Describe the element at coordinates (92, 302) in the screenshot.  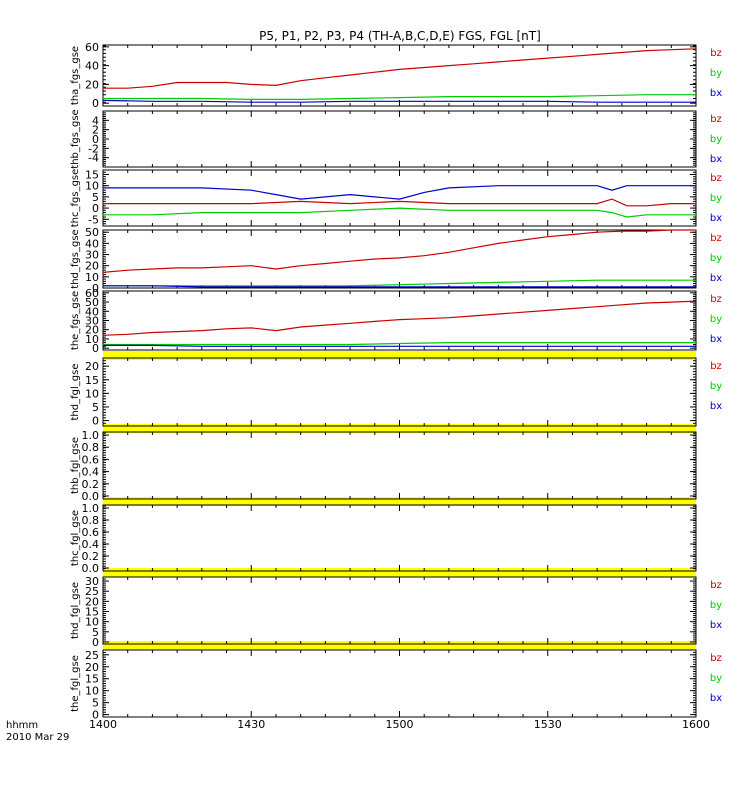
I see `y-tick-label: 50` at that location.